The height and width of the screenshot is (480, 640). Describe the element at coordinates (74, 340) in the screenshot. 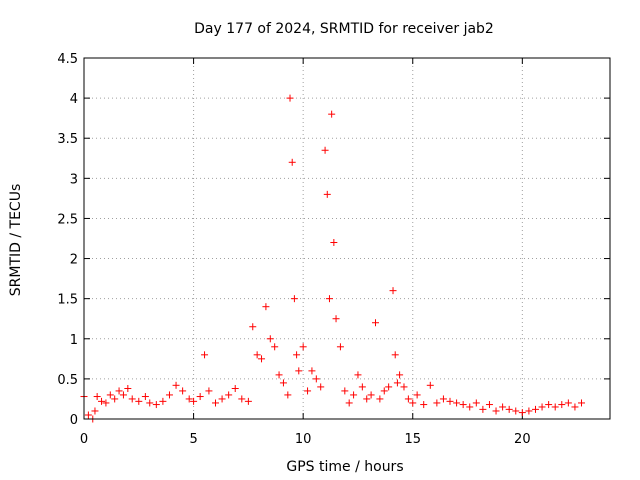

I see `y-tick-label: 1` at that location.